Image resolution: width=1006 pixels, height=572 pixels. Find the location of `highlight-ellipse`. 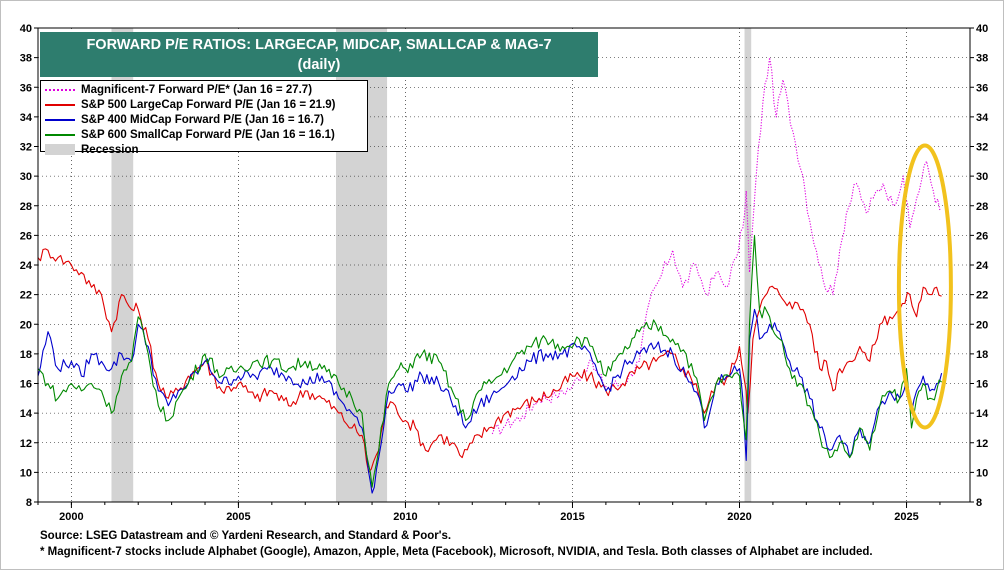

highlight-ellipse is located at coordinates (924, 286).